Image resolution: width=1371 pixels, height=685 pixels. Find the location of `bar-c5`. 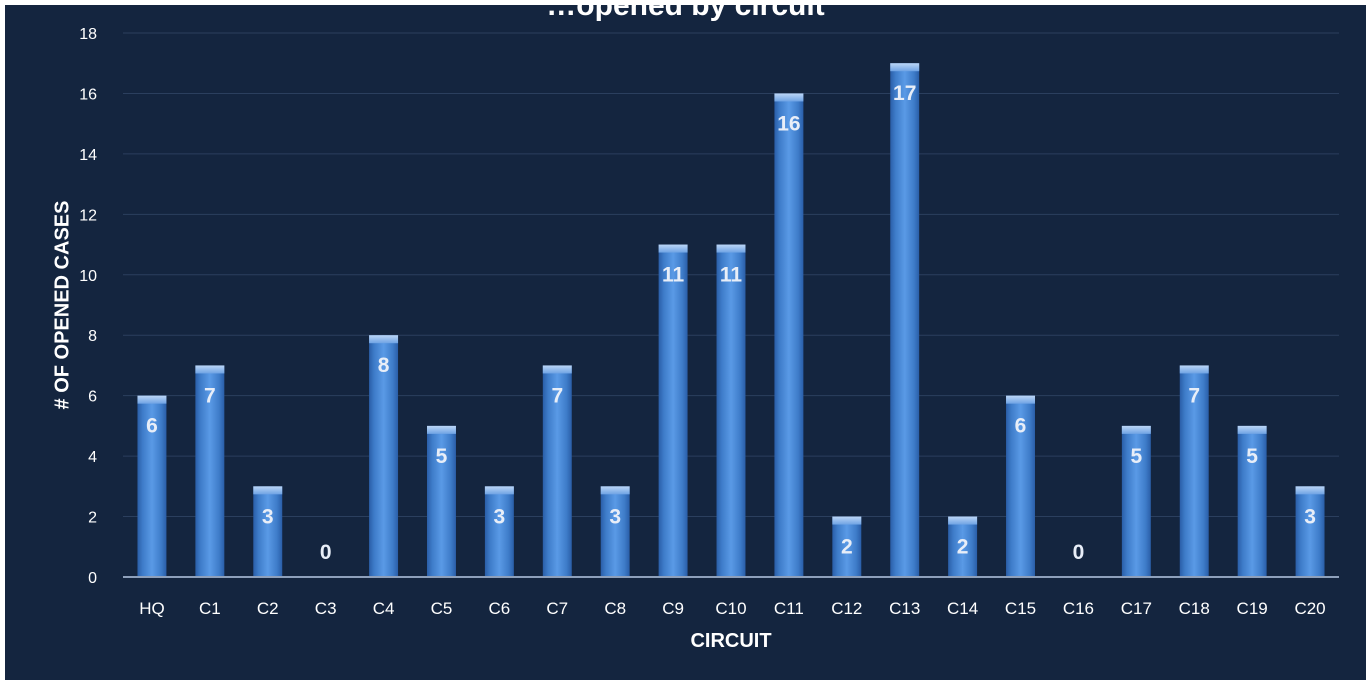

bar-c5 is located at coordinates (441, 501).